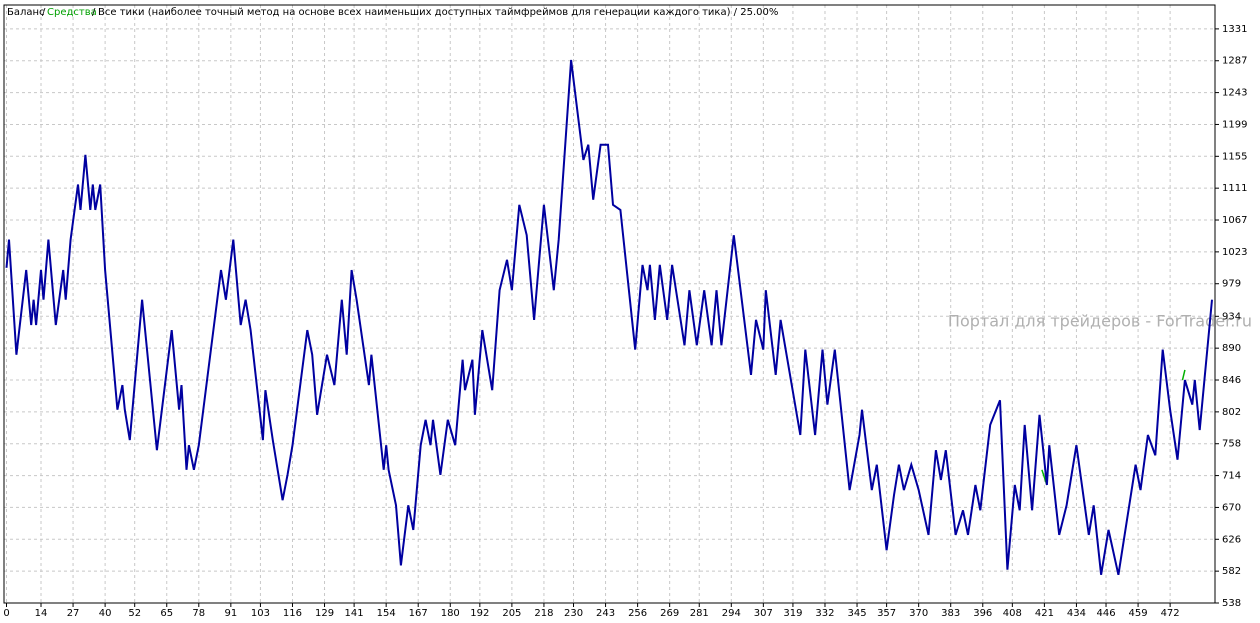  I want to click on x-tick-label: 307, so click(763, 613).